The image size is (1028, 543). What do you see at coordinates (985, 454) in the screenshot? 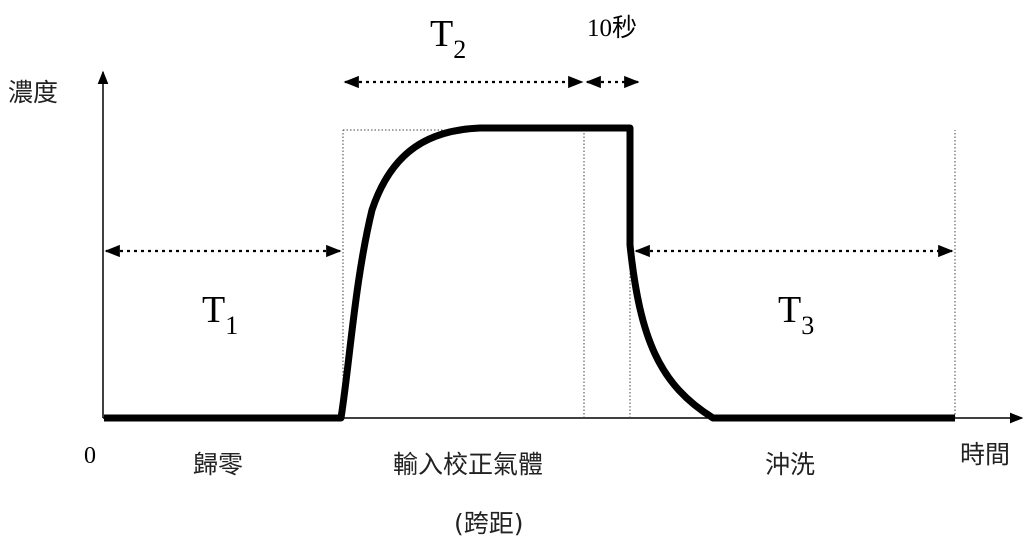
I see `x-axis-label: 時間` at bounding box center [985, 454].